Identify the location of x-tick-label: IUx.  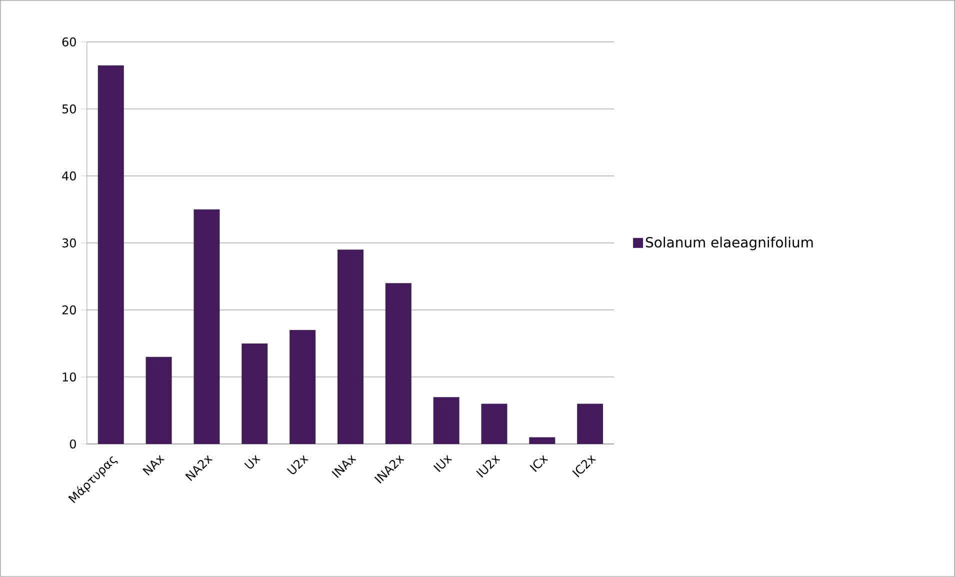
(442, 463).